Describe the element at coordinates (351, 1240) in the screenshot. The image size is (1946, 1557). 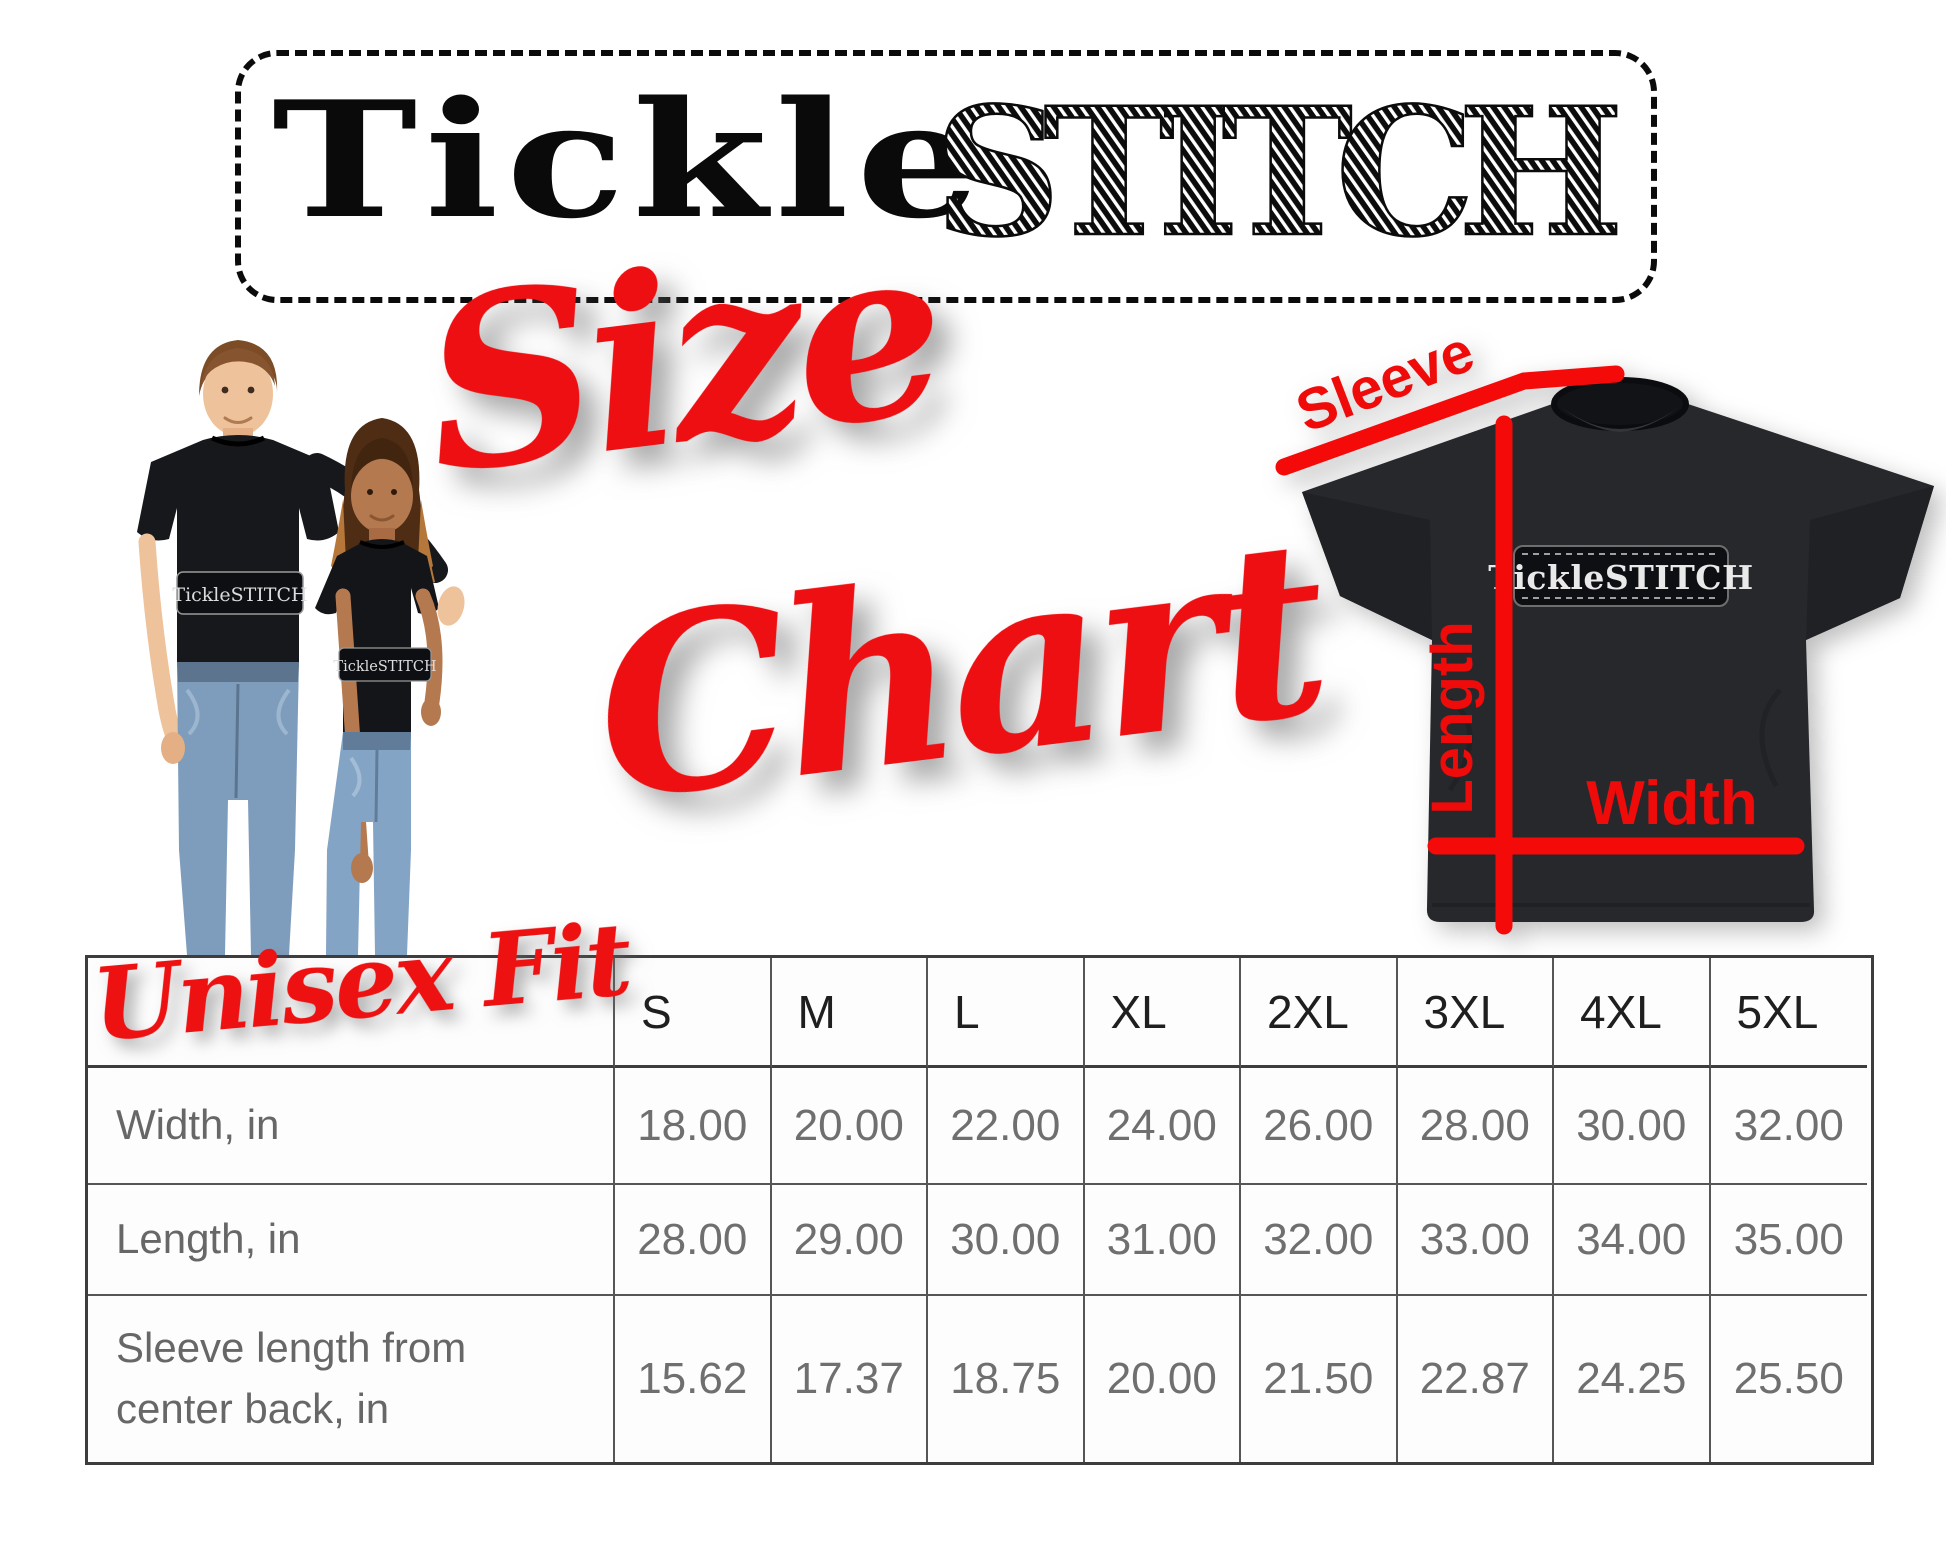
I see `row-label-length: Length, in` at that location.